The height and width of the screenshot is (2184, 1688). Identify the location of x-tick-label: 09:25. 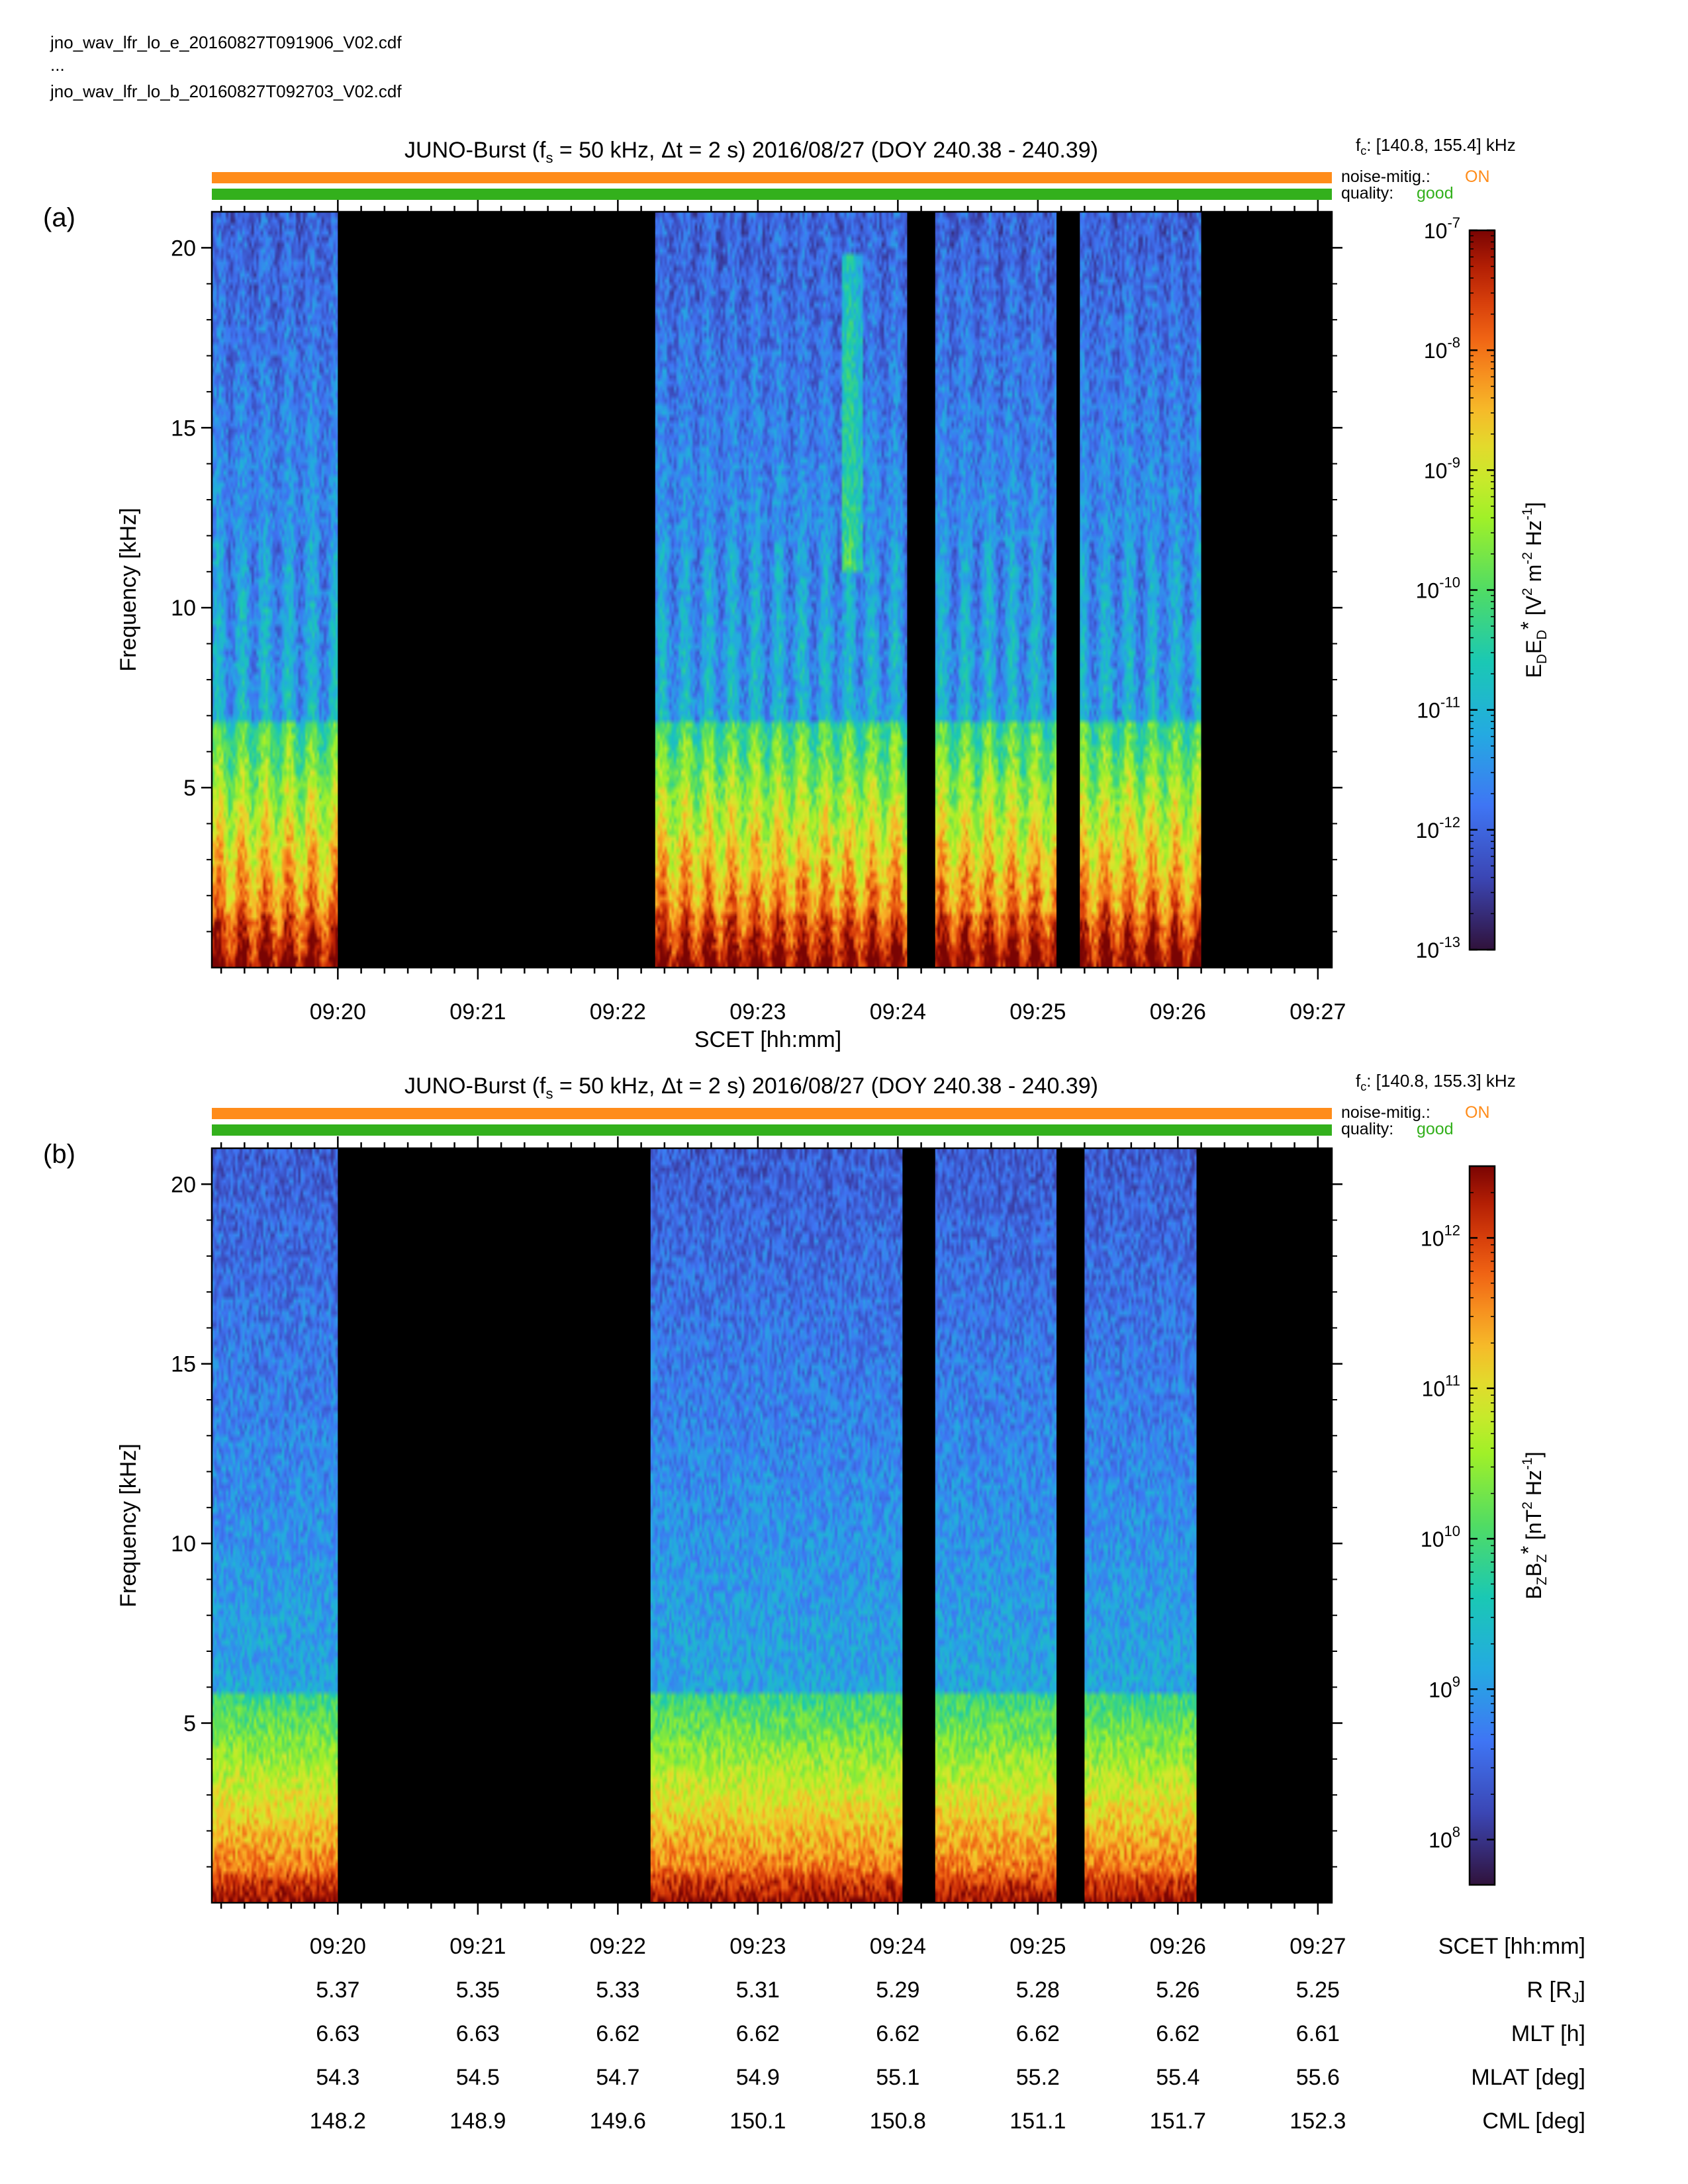
(1037, 1011).